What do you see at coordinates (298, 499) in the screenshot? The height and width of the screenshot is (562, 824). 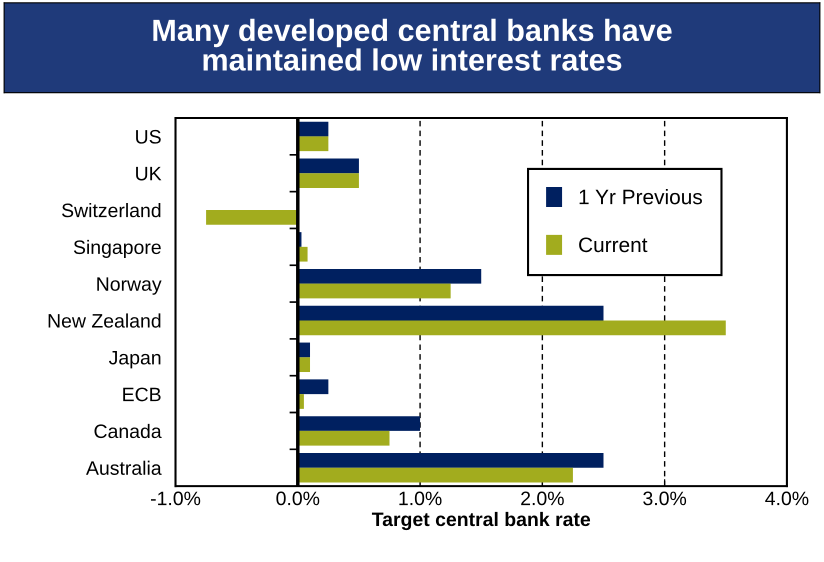 I see `x-tick-label: 0.0%` at bounding box center [298, 499].